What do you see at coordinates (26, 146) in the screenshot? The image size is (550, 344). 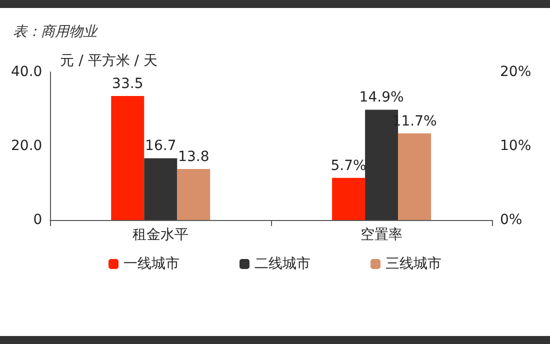 I see `y-tick-label: 20.0` at bounding box center [26, 146].